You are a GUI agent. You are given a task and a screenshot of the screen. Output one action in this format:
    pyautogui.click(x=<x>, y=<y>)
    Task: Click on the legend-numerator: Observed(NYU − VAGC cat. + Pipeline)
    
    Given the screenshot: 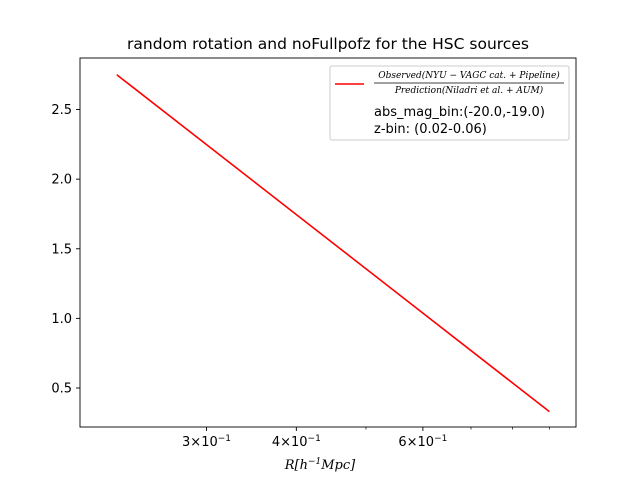 What is the action you would take?
    pyautogui.click(x=469, y=75)
    